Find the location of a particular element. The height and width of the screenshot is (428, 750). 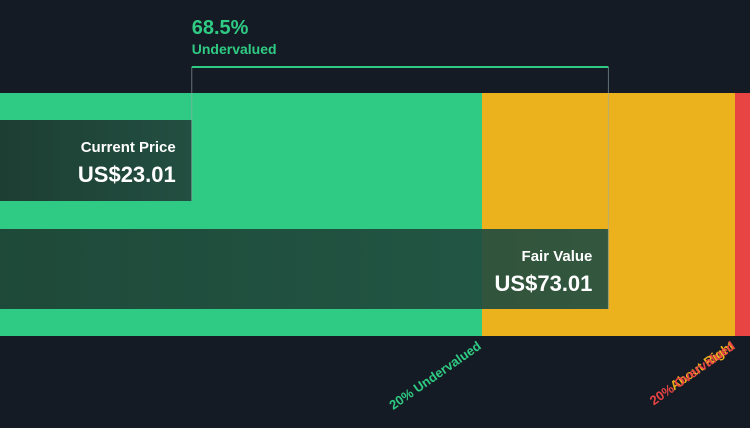

bar-value: US$73.01 is located at coordinates (544, 283).